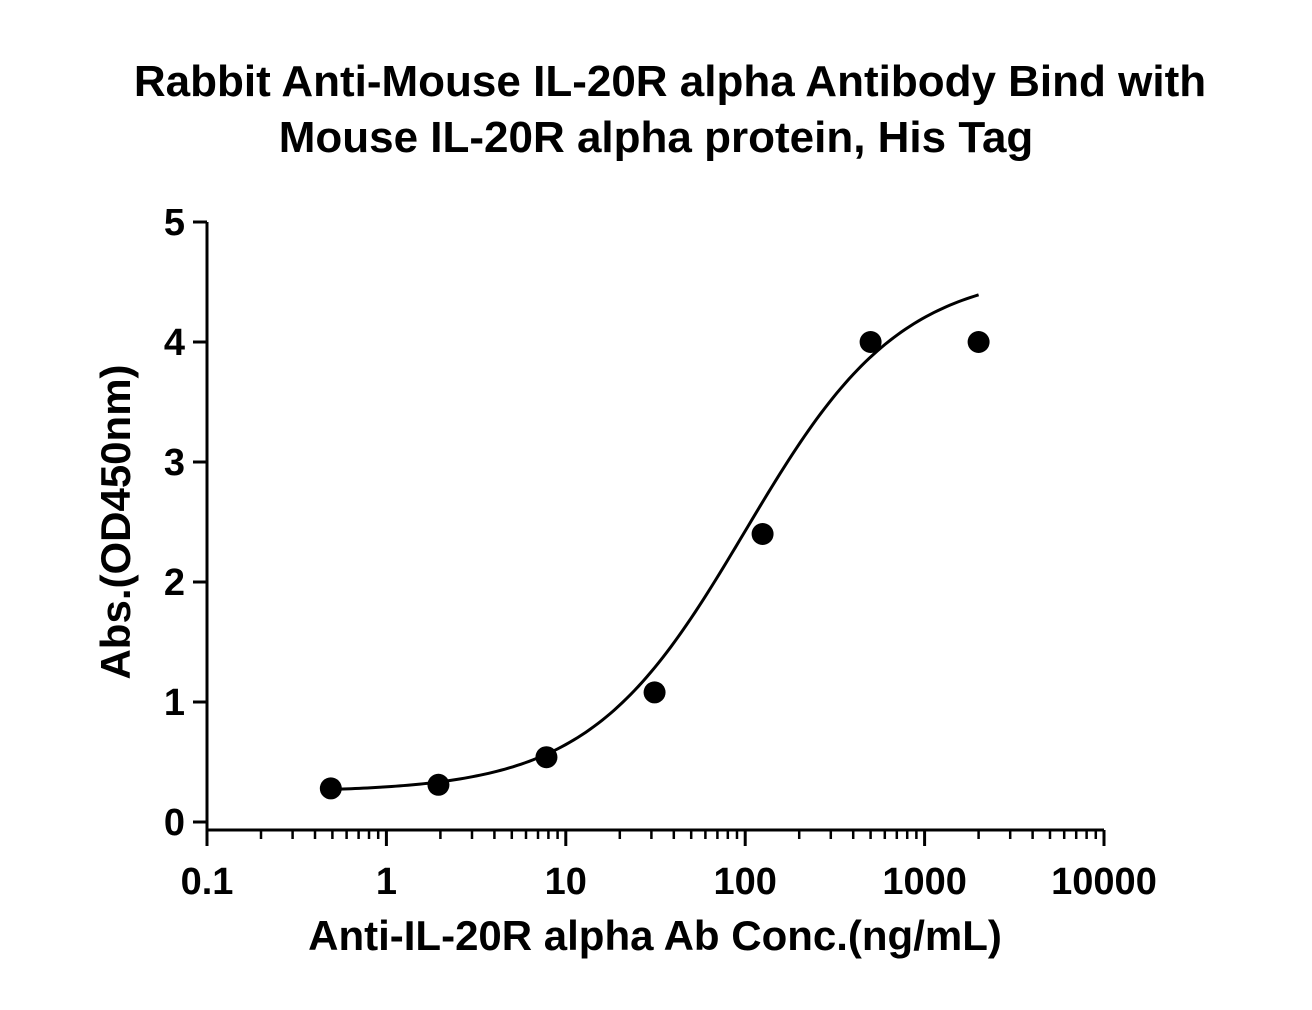 The width and height of the screenshot is (1312, 1010). I want to click on x-tick-label: 1000, so click(924, 882).